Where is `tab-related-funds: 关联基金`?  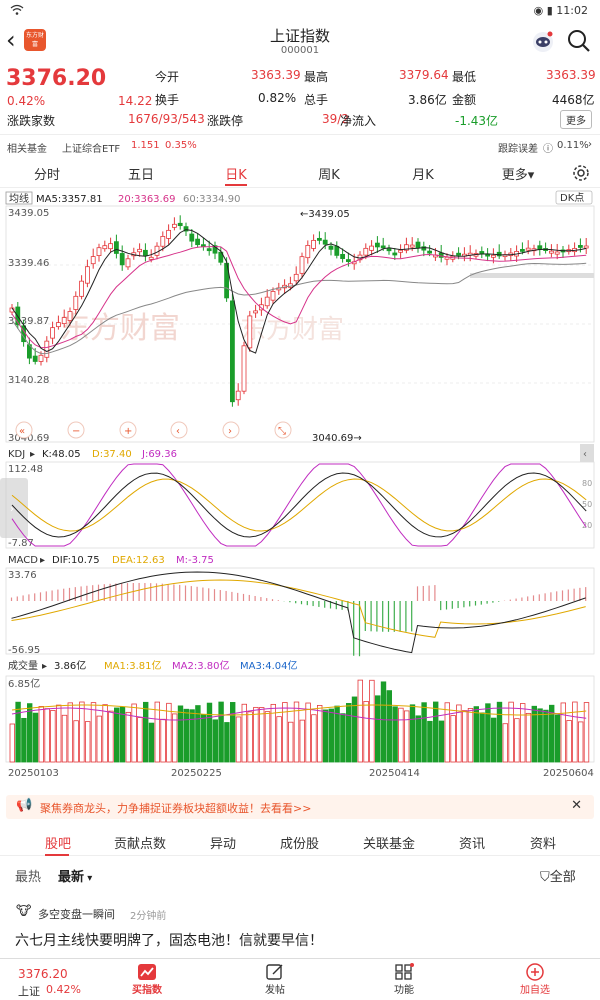
tab-related-funds: 关联基金 is located at coordinates (389, 844).